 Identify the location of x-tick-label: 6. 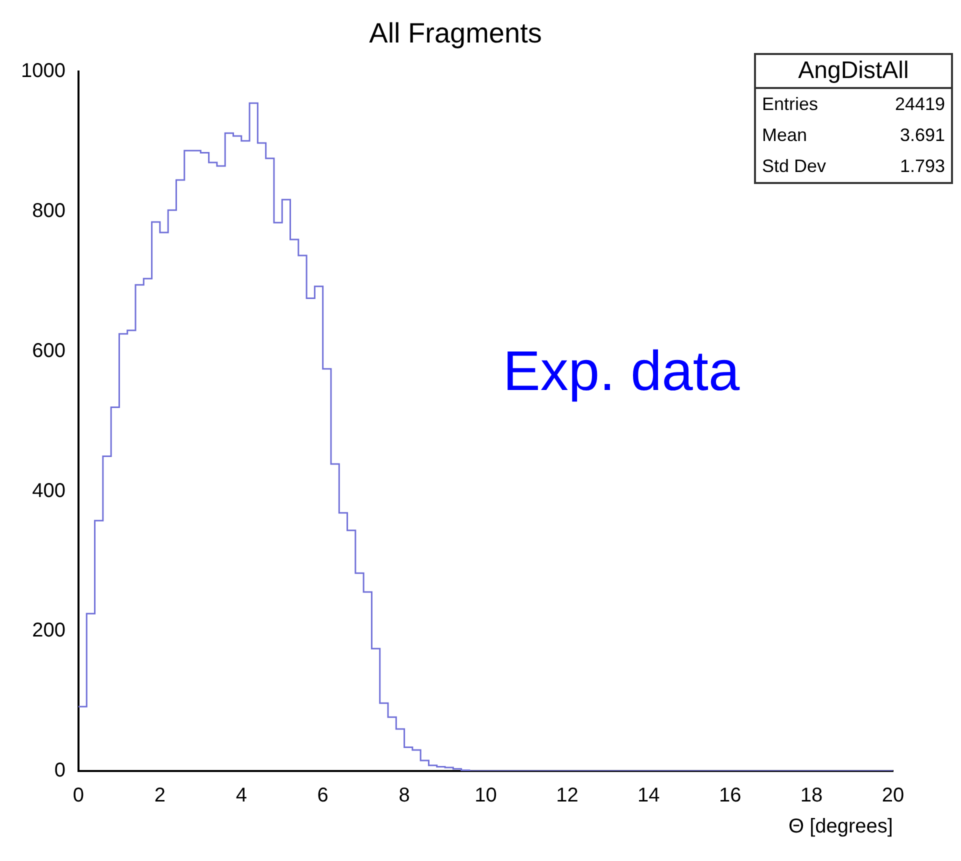
(322, 795).